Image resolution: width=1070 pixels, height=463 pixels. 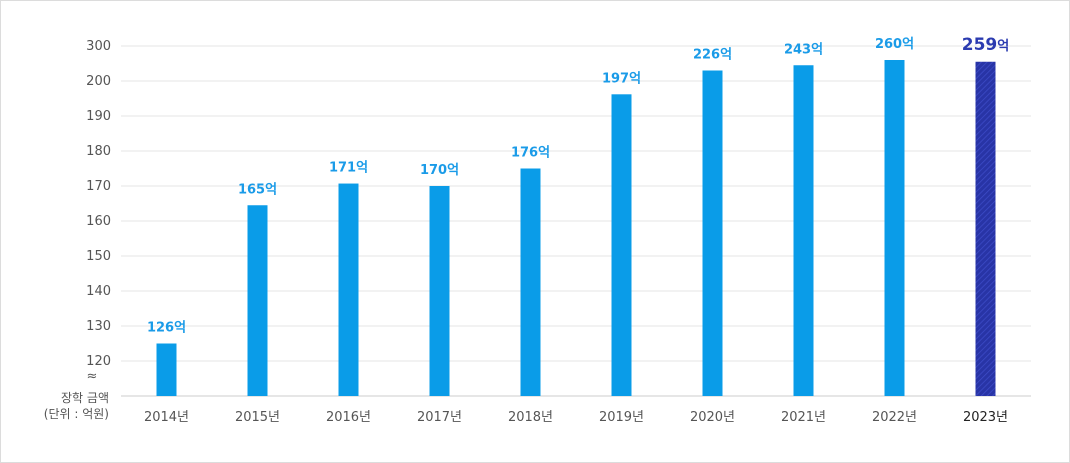 I want to click on data-label: 243억, so click(x=803, y=49).